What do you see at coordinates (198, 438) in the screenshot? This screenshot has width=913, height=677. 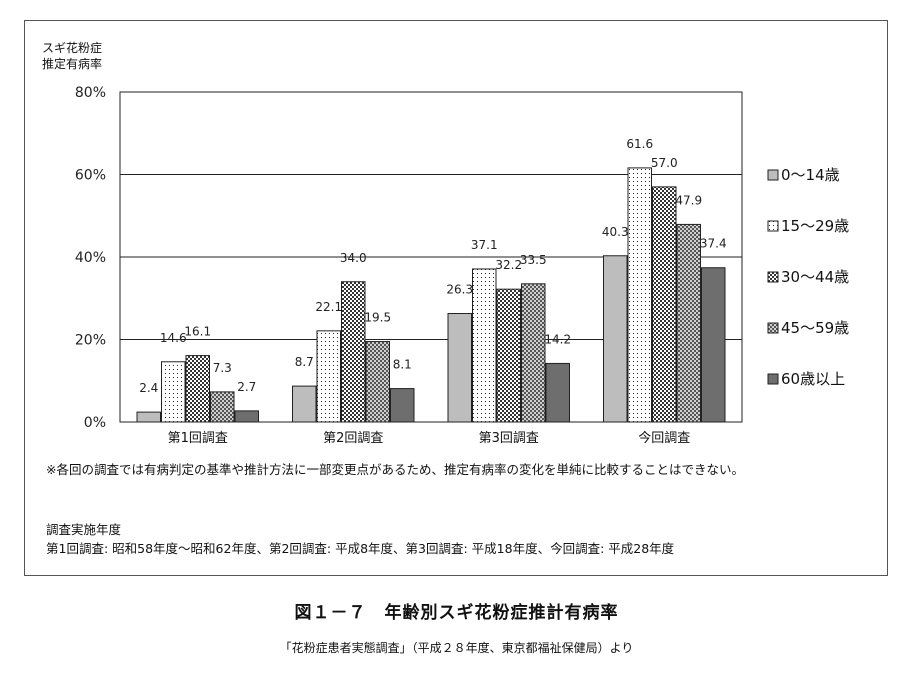 I see `category-label: 第1回調査` at bounding box center [198, 438].